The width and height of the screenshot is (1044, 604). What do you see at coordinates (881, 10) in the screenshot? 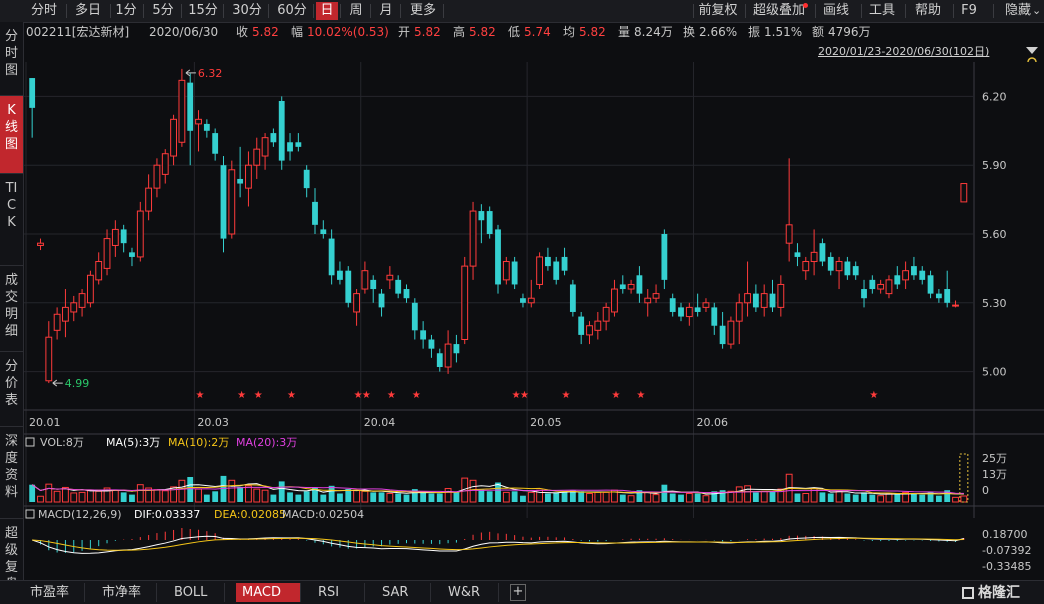
I see `toolbar-right-3: 工具` at bounding box center [881, 10].